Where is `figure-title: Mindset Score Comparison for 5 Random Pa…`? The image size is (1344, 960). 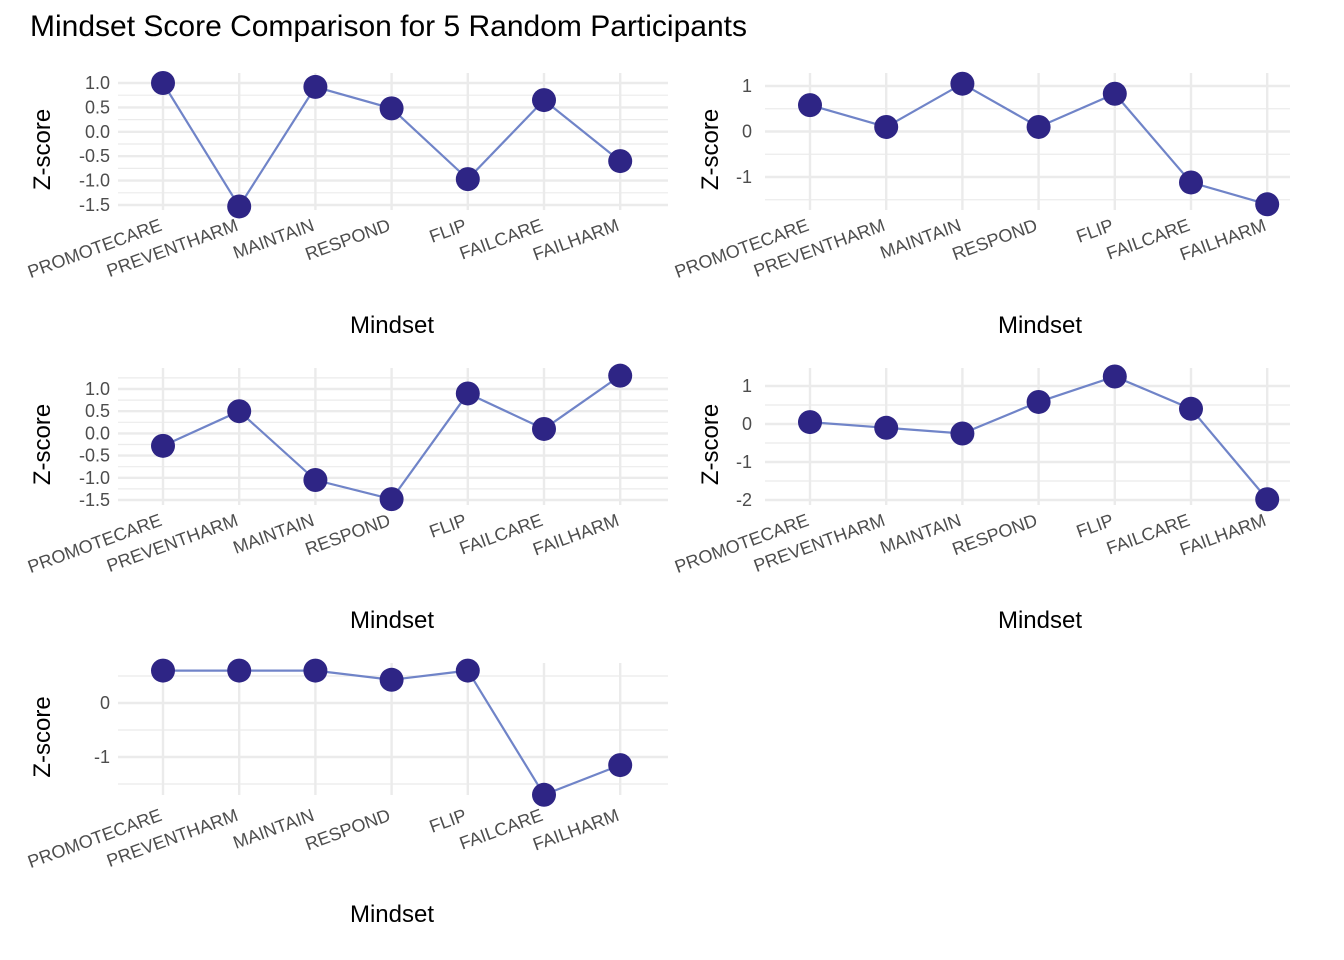 figure-title: Mindset Score Comparison for 5 Random Pa… is located at coordinates (388, 26).